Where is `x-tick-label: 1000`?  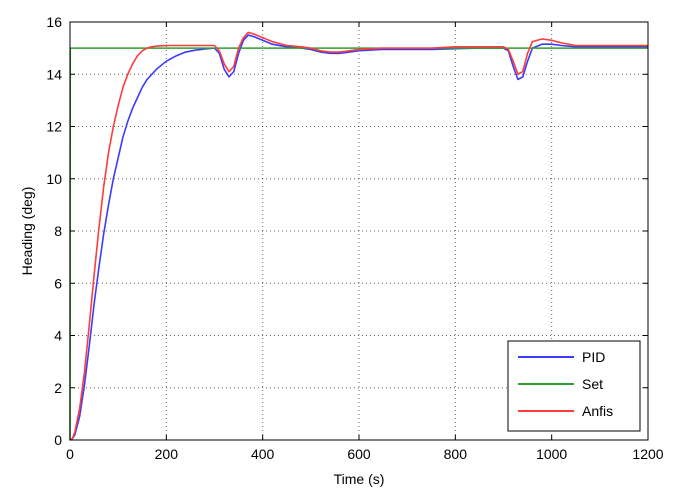 x-tick-label: 1000 is located at coordinates (551, 454).